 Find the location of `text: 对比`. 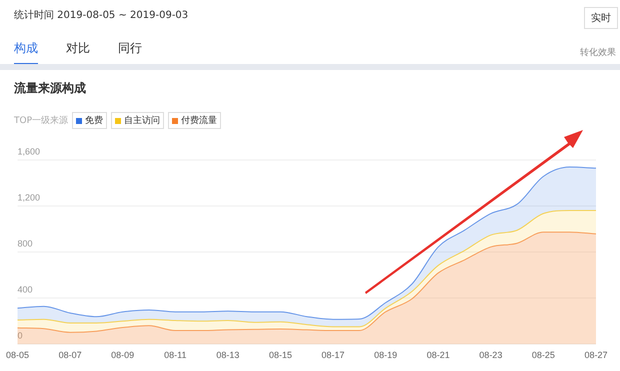

text: 对比 is located at coordinates (78, 48).